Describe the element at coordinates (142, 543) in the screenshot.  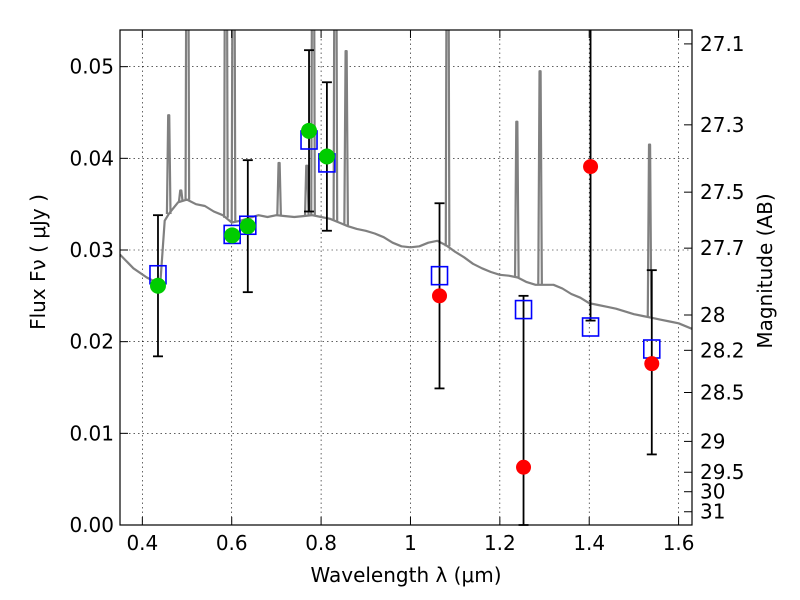
I see `x-tick-label: 0.4` at that location.